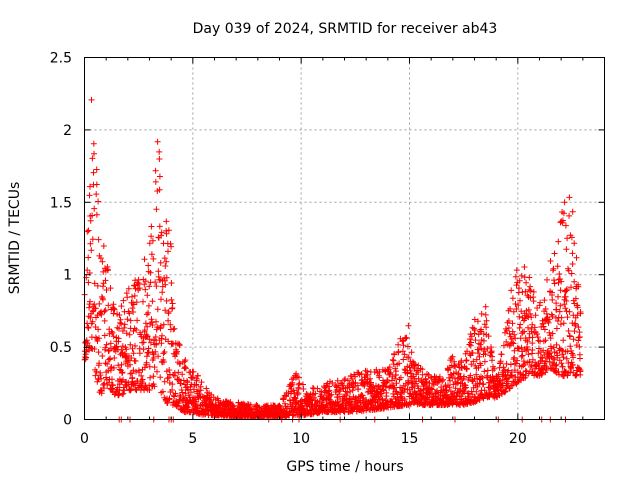  I want to click on y-tick-label: 0.5, so click(61, 348).